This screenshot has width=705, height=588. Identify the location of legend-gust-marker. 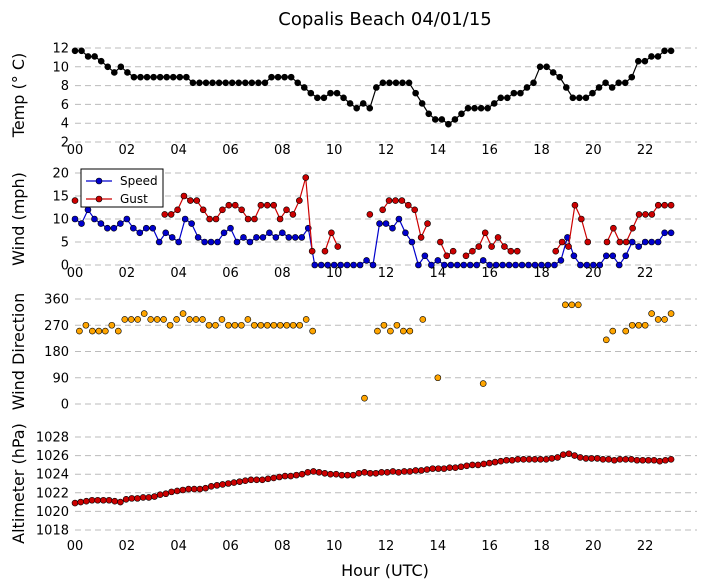
(99, 199).